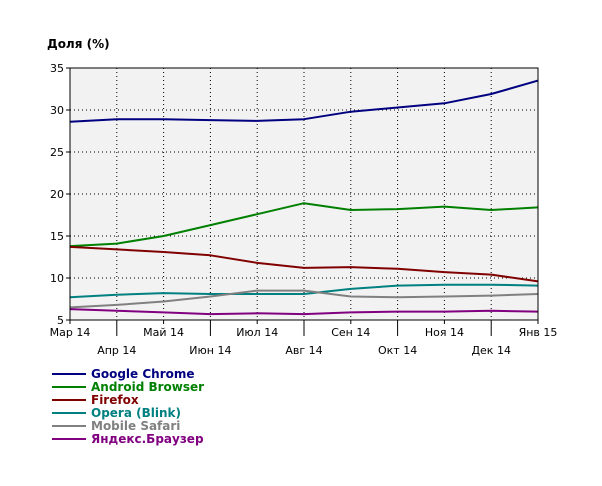 The height and width of the screenshot is (486, 602). Describe the element at coordinates (57, 194) in the screenshot. I see `y-tick-label-3: 20` at that location.